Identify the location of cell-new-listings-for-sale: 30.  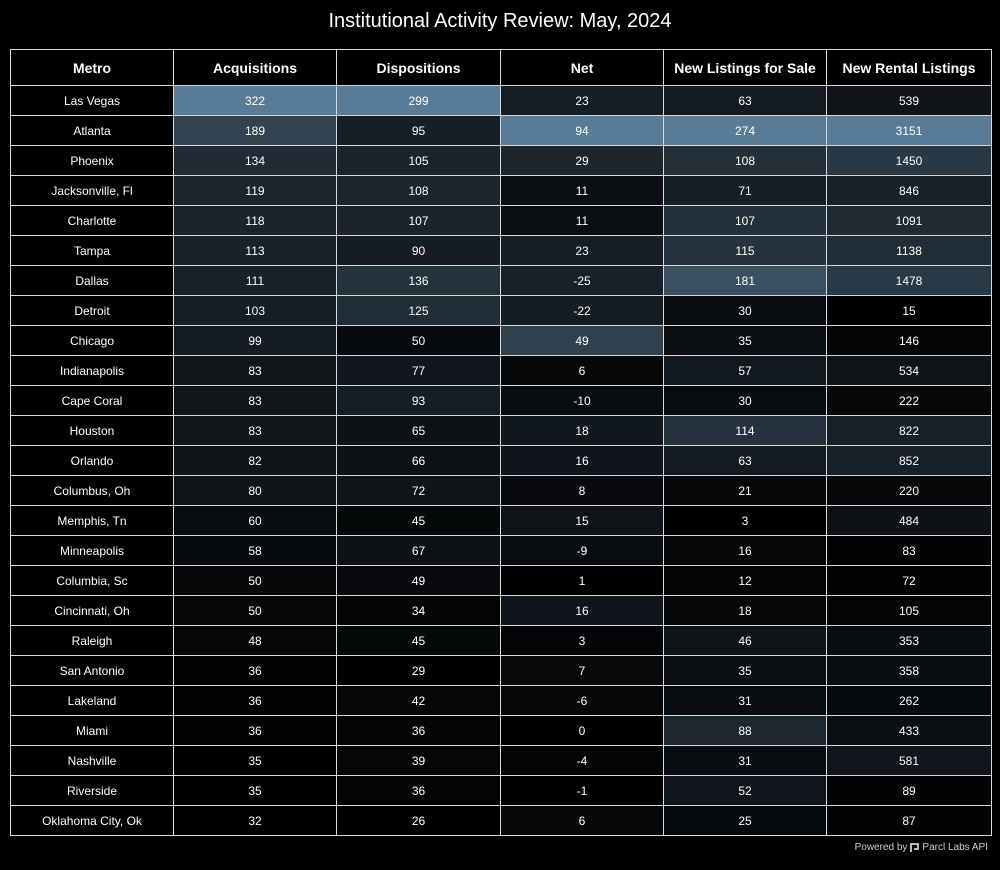
(745, 310).